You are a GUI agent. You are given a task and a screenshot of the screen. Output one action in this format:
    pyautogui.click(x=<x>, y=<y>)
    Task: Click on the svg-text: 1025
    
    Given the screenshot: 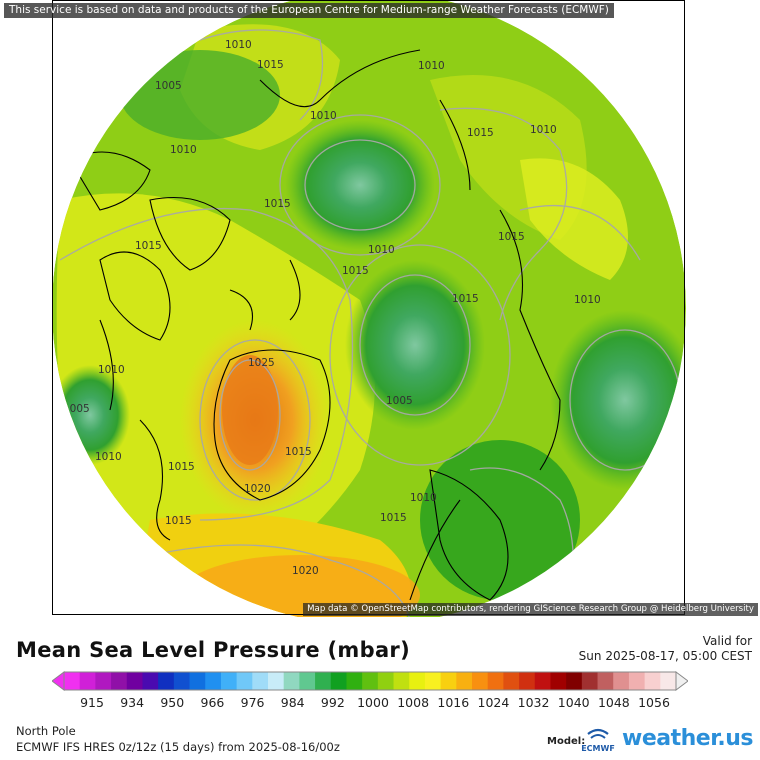 What is the action you would take?
    pyautogui.click(x=261, y=363)
    